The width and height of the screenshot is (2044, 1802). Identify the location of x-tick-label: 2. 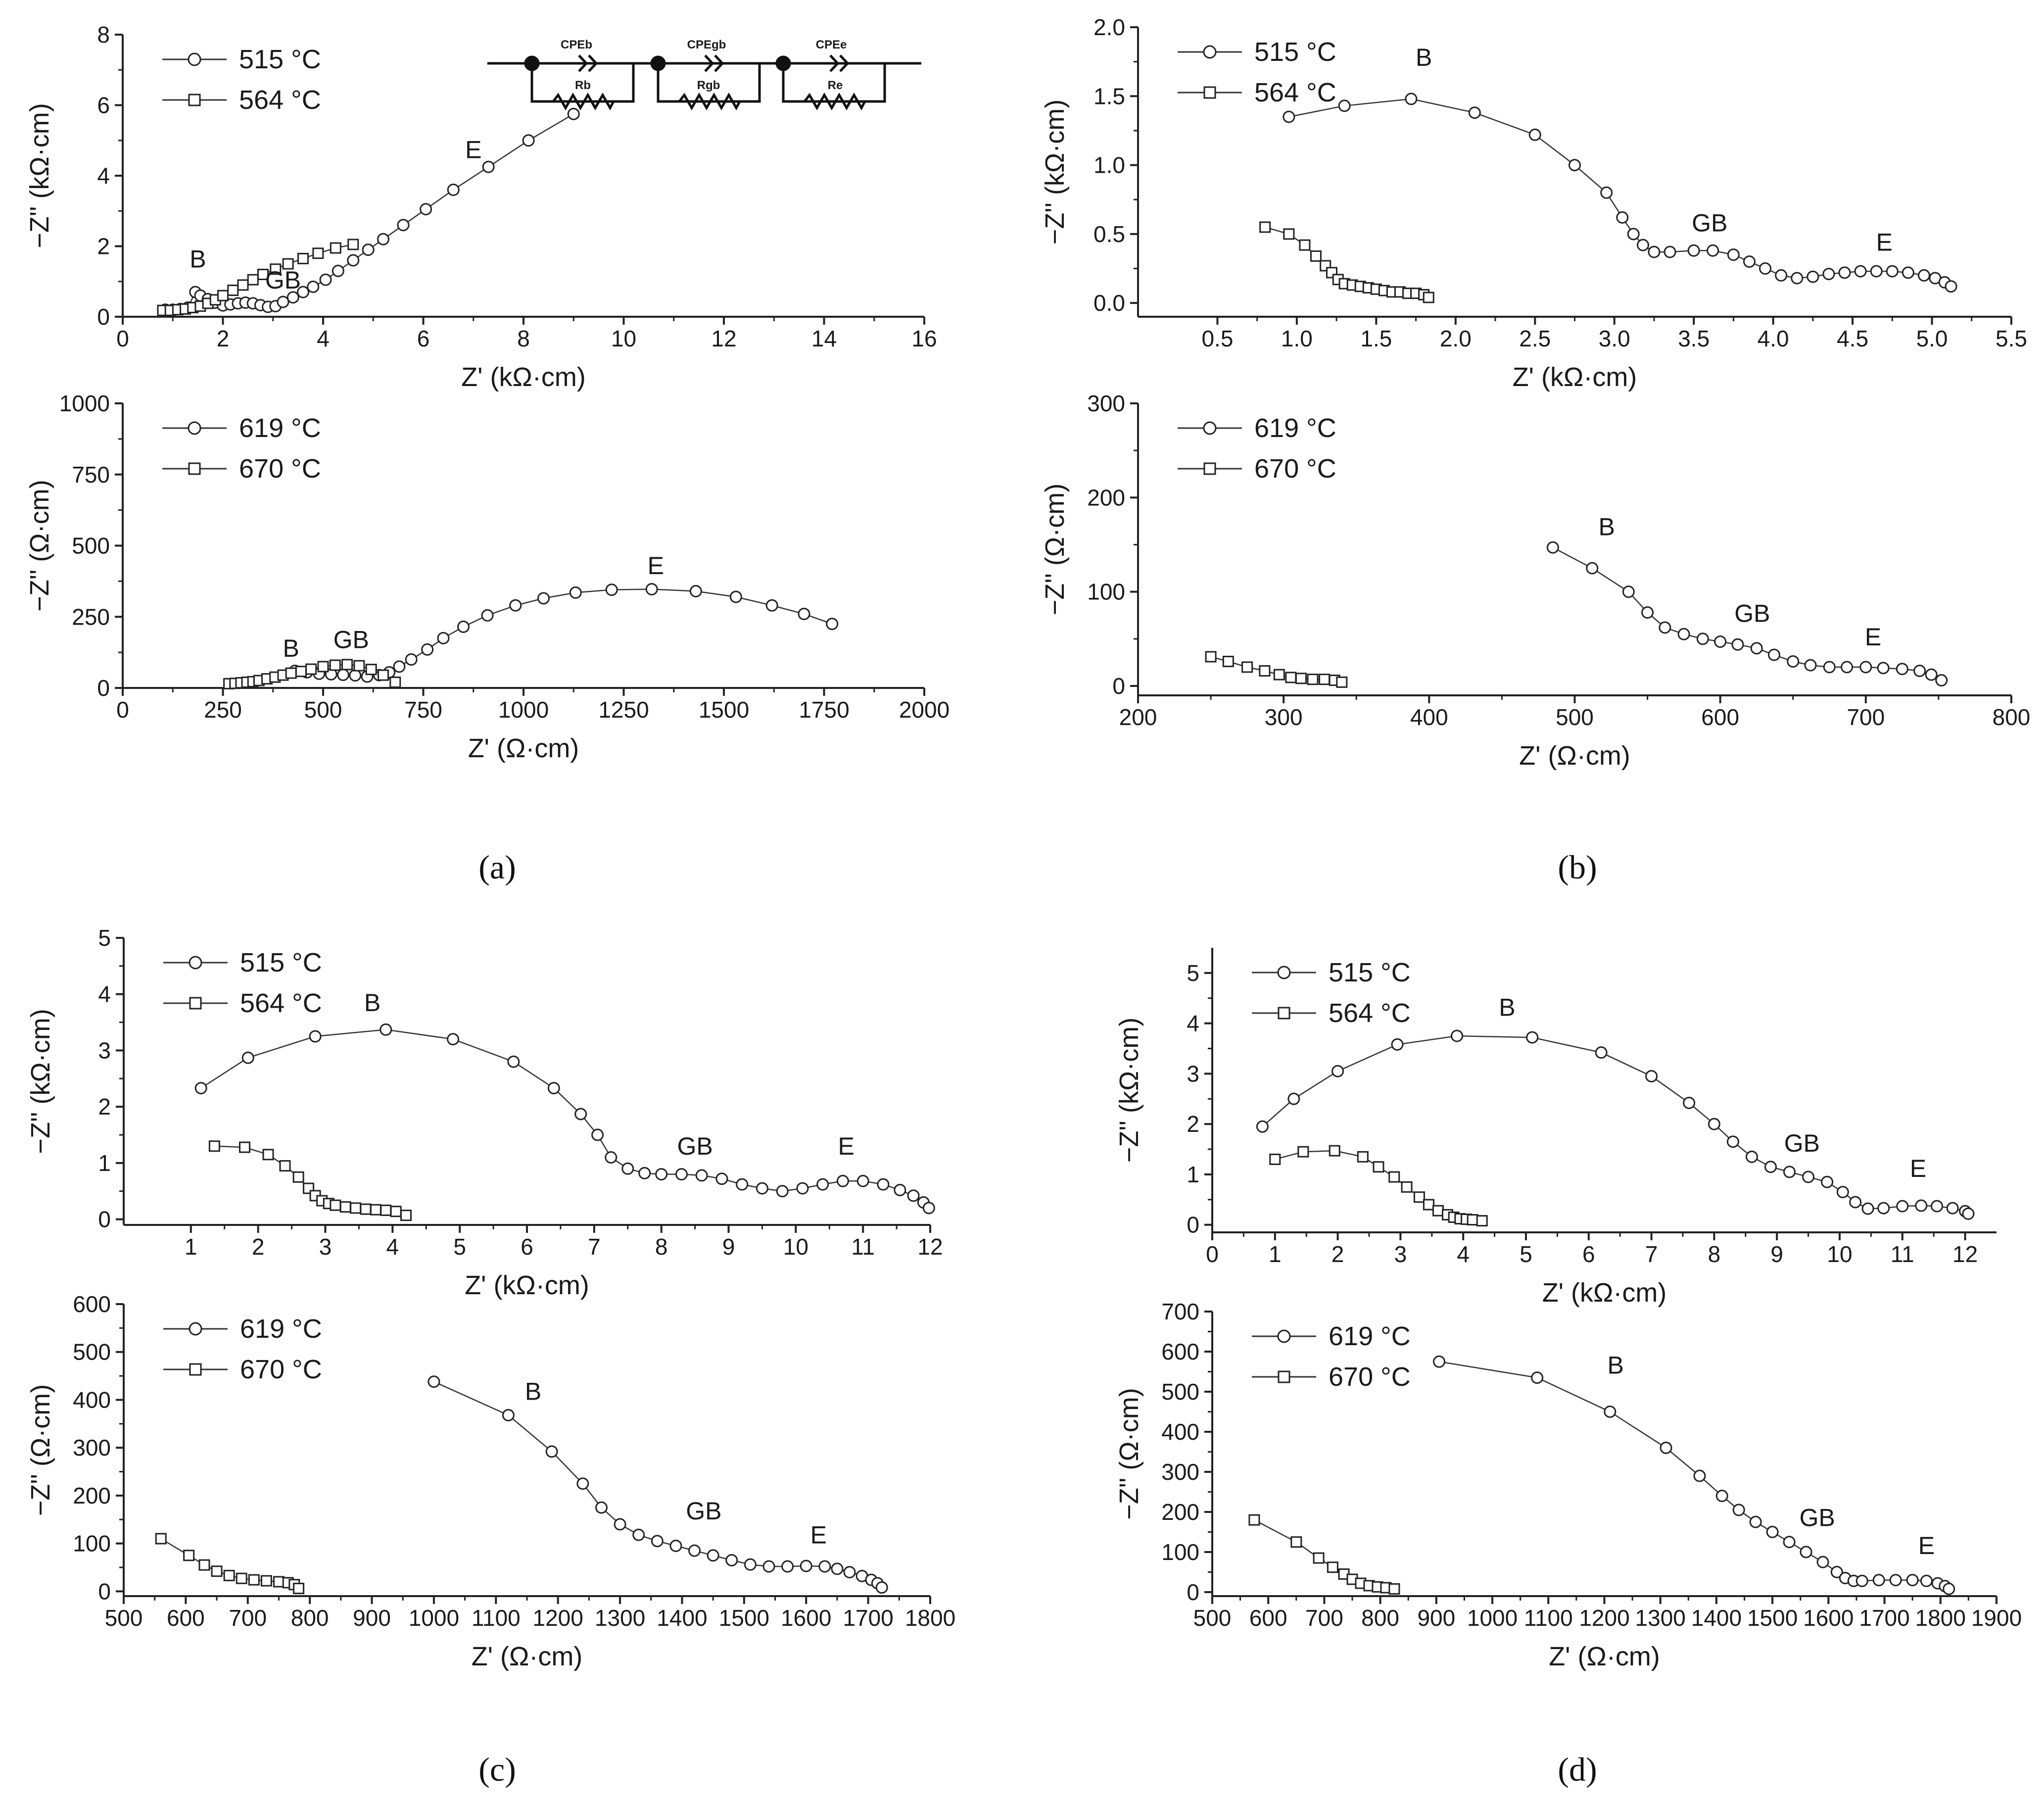
(223, 338).